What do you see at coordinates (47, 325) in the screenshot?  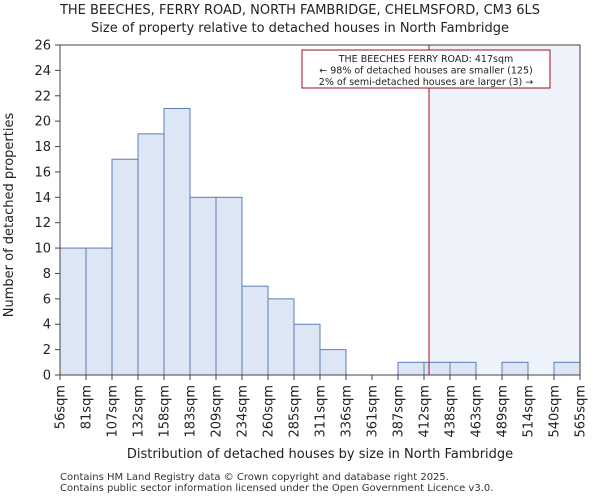 I see `y-tick-label: 4` at bounding box center [47, 325].